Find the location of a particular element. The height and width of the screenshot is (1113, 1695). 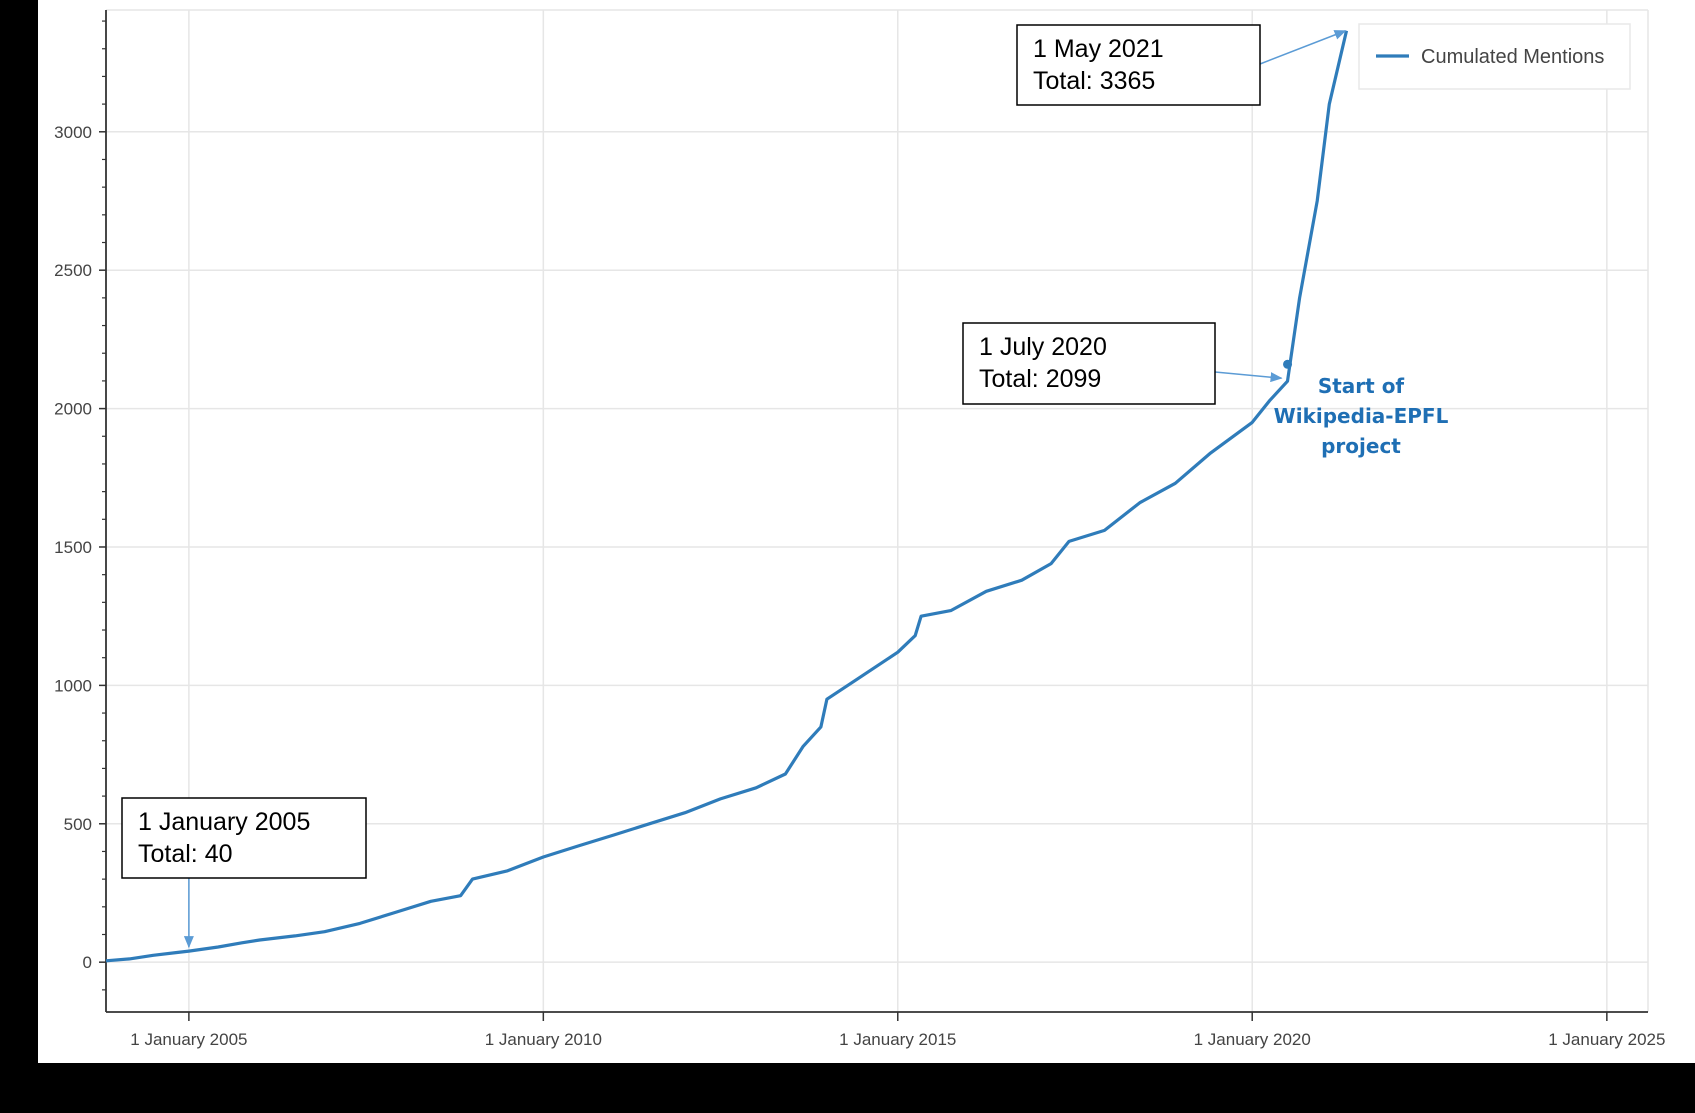

y-tick-label: 3000 is located at coordinates (73, 132).